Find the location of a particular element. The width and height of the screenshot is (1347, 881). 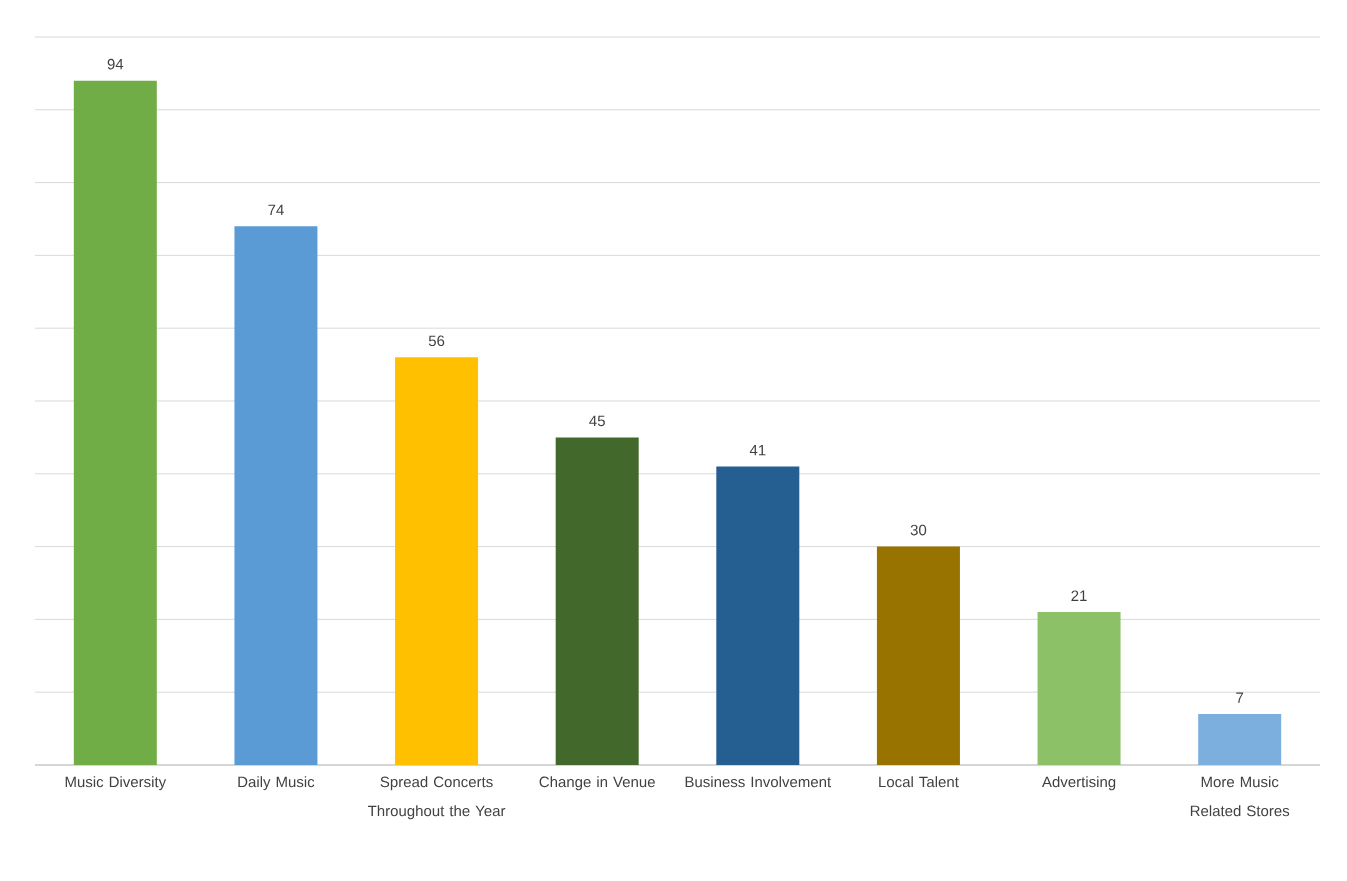

x-tick-label: More Music Related Stores is located at coordinates (1240, 796).